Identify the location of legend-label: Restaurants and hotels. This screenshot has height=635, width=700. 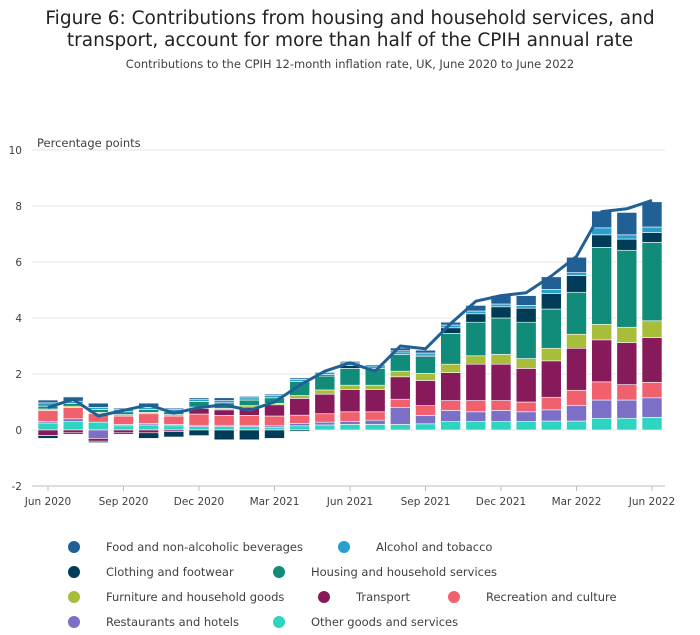
(172, 622).